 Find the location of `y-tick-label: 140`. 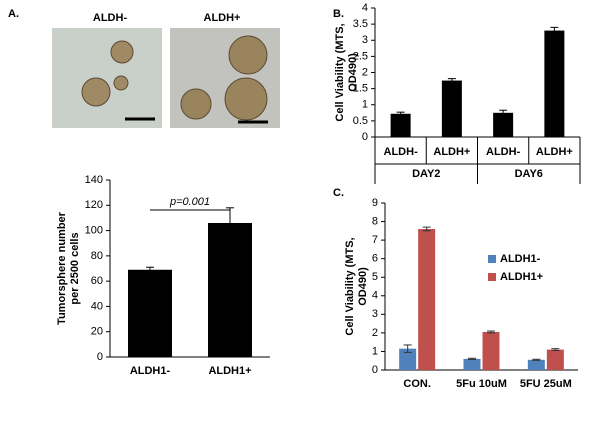

y-tick-label: 140 is located at coordinates (94, 180).